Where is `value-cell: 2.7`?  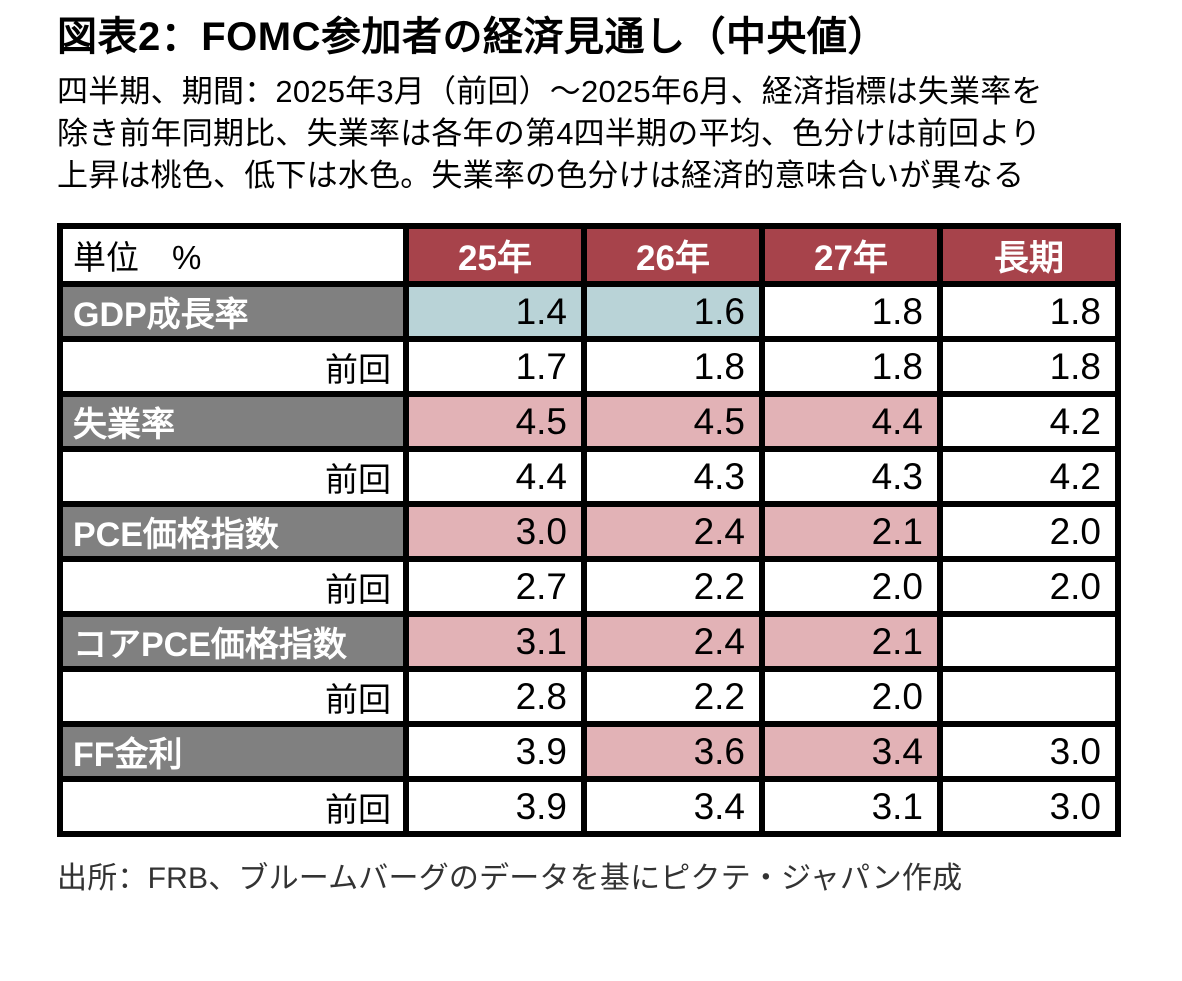
value-cell: 2.7 is located at coordinates (495, 587).